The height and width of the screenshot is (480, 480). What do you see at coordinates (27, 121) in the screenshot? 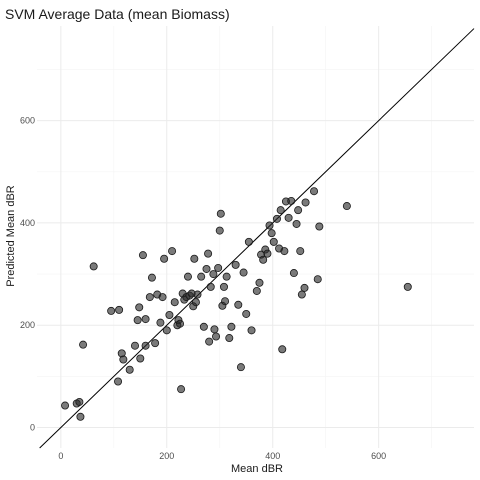
I see `y-tick-label: 600` at bounding box center [27, 121].